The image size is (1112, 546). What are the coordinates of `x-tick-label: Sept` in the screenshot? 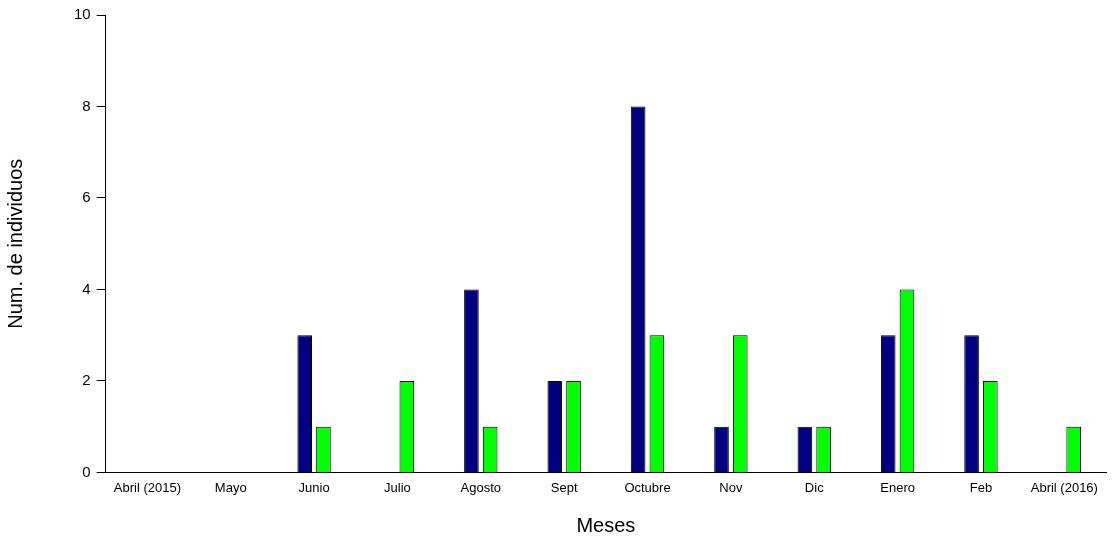 It's located at (564, 487).